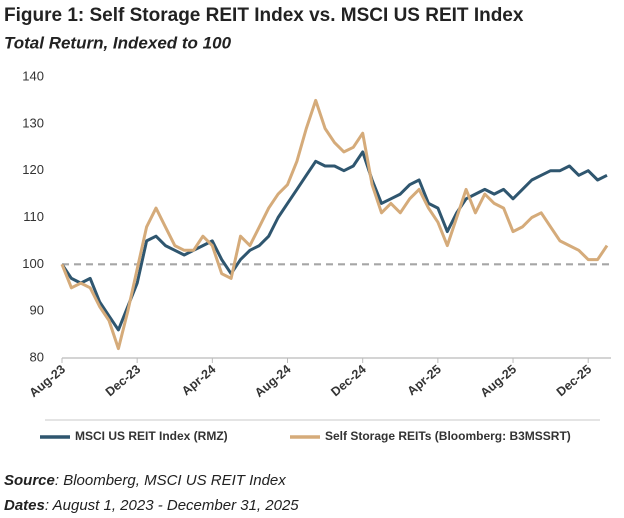 This screenshot has height=518, width=624. Describe the element at coordinates (33, 169) in the screenshot. I see `y-tick-label: 120` at that location.